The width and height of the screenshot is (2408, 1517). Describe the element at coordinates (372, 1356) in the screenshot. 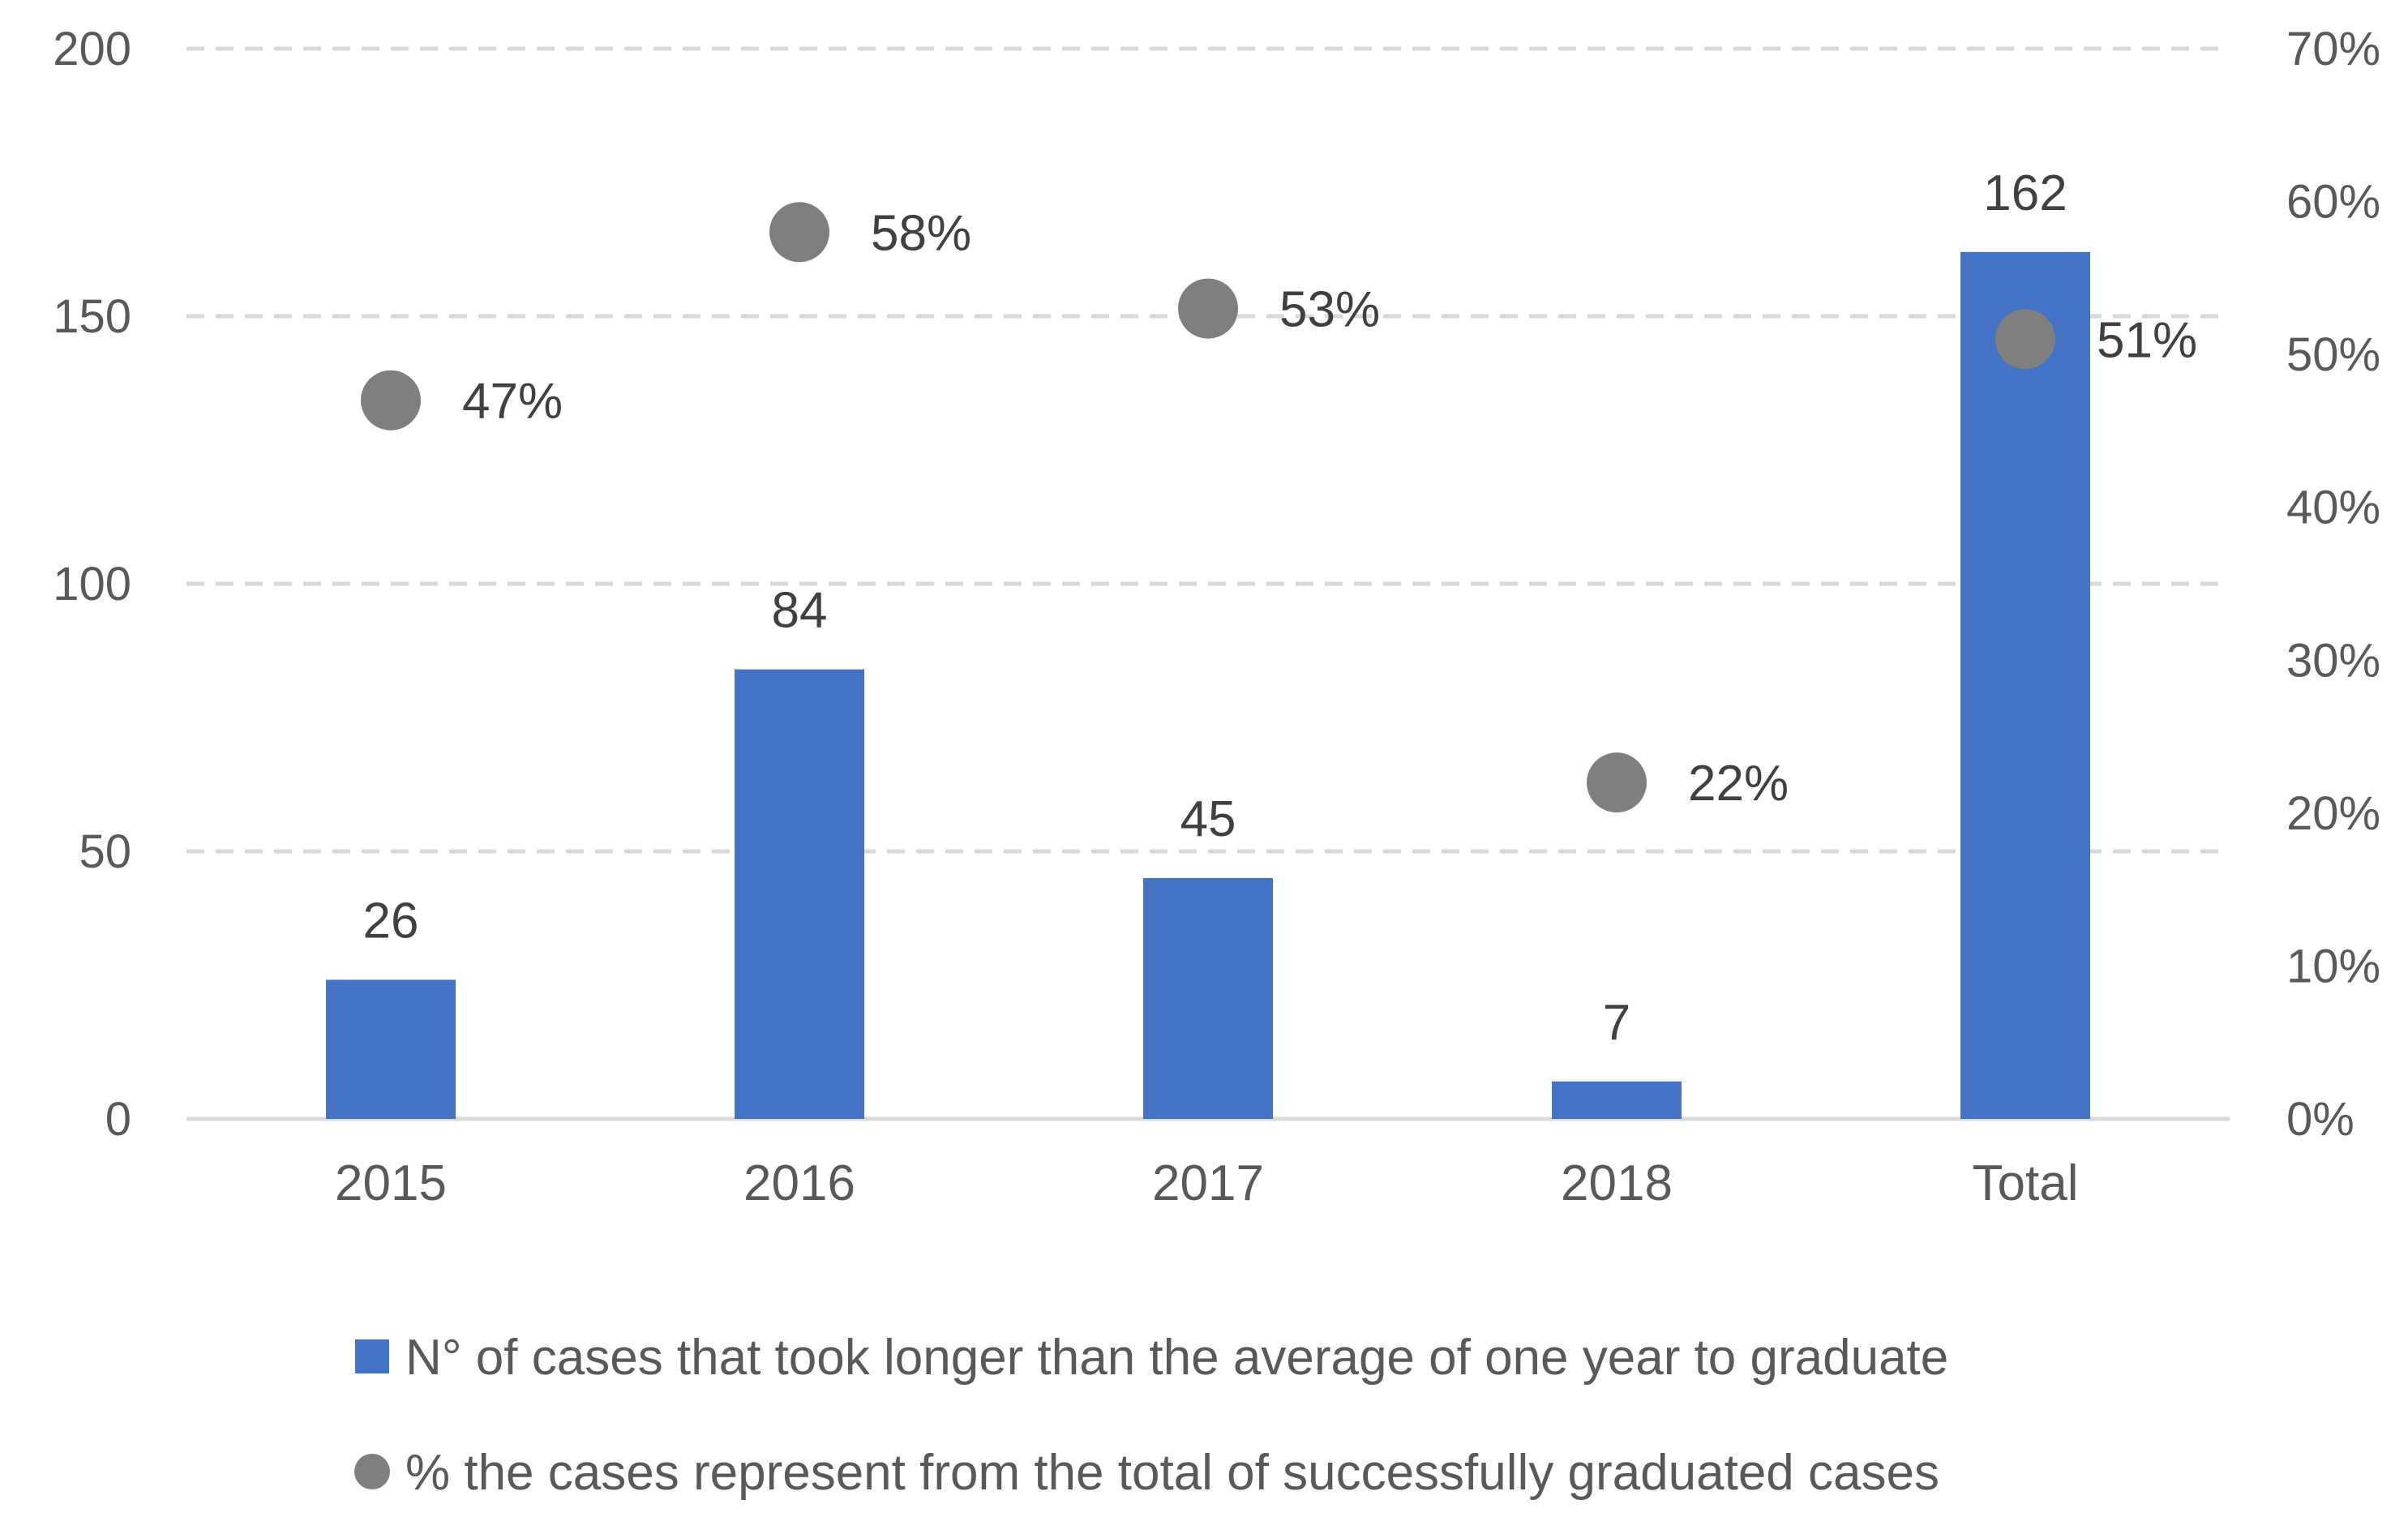

I see `legend-bar-swatch` at that location.